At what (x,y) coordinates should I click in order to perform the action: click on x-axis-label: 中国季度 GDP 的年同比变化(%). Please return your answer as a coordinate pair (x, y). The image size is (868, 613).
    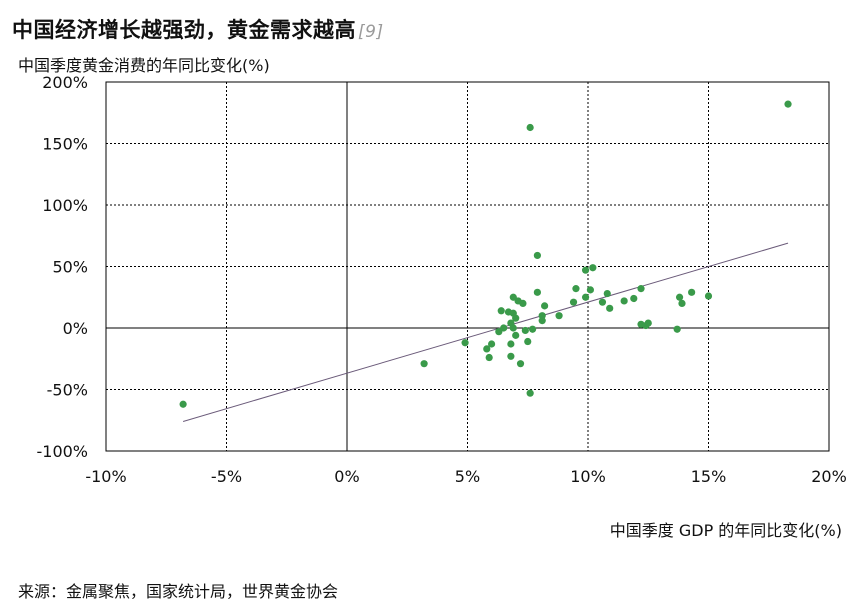
    Looking at the image, I should click on (725, 530).